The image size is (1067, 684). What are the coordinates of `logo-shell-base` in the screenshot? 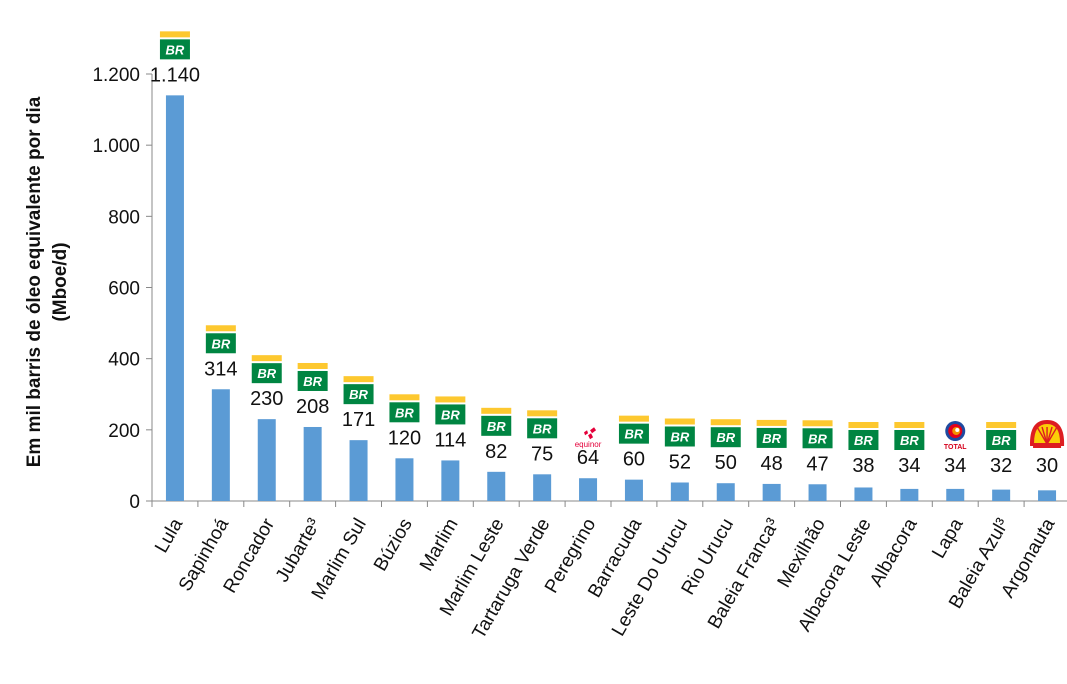 It's located at (1047, 446).